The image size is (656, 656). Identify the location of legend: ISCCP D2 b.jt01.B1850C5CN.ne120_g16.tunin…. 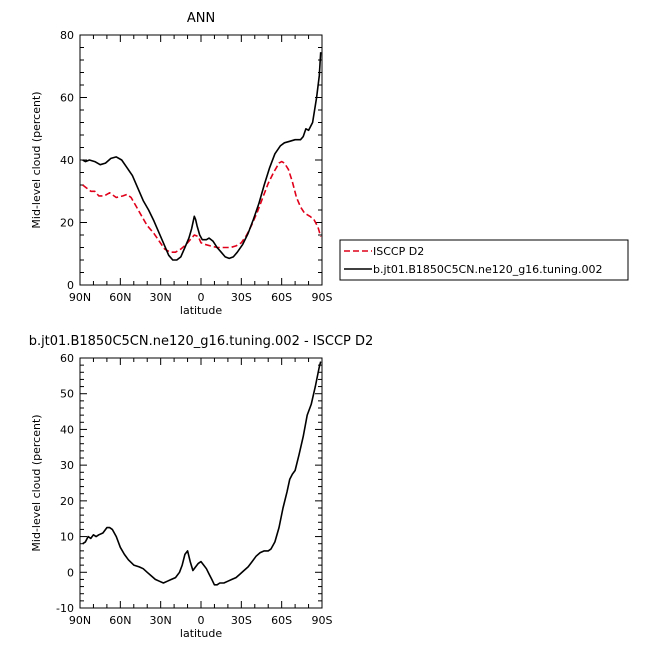
(484, 260).